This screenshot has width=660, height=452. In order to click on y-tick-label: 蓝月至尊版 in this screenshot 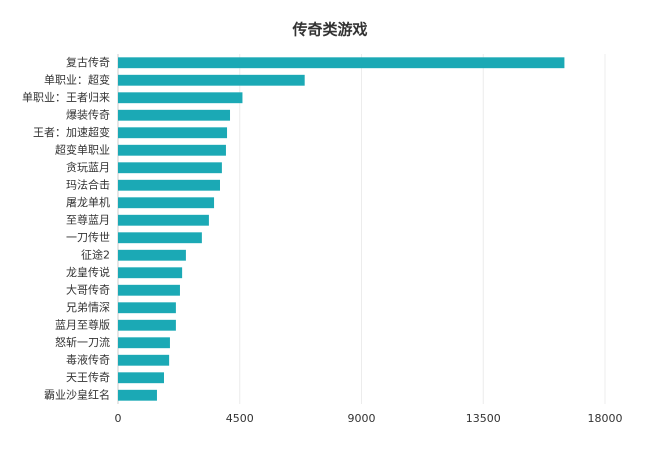, I will do `click(82, 324)`.